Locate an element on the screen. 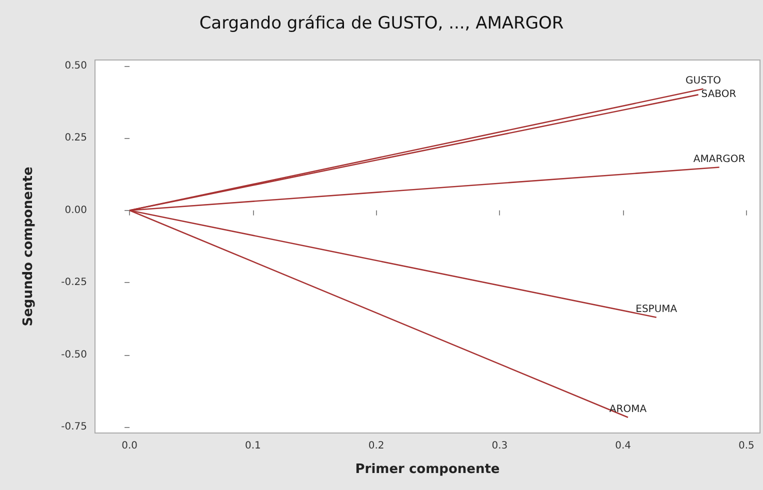  x-tick-label: 0.1 is located at coordinates (252, 446).